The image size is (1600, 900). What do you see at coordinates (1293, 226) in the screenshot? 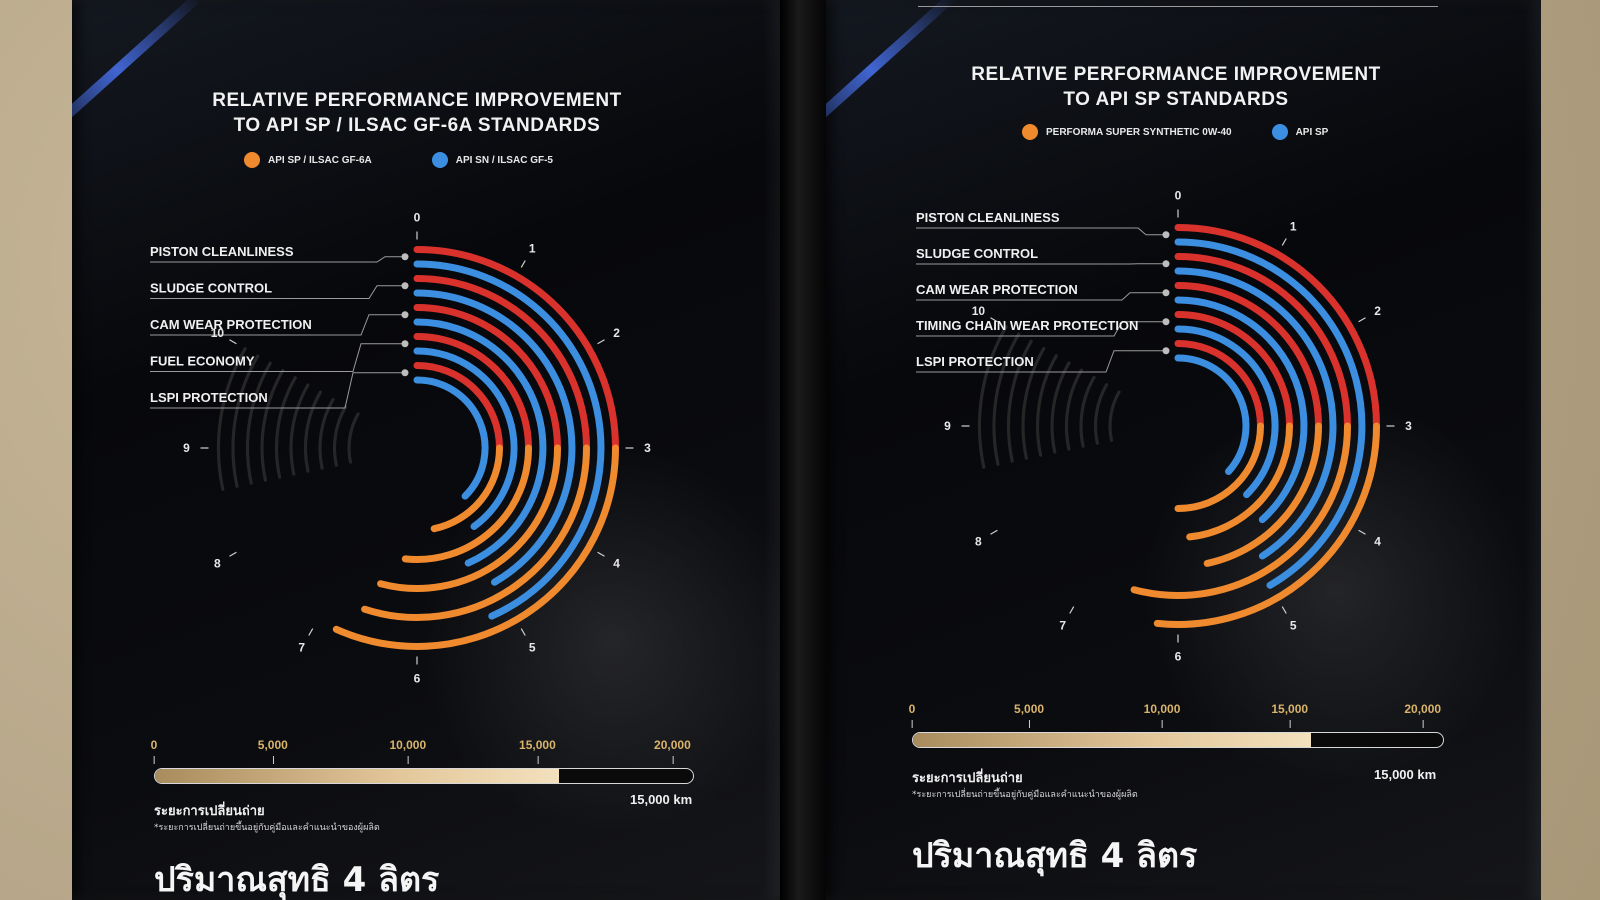
I see `scale-tick-label: 1` at bounding box center [1293, 226].